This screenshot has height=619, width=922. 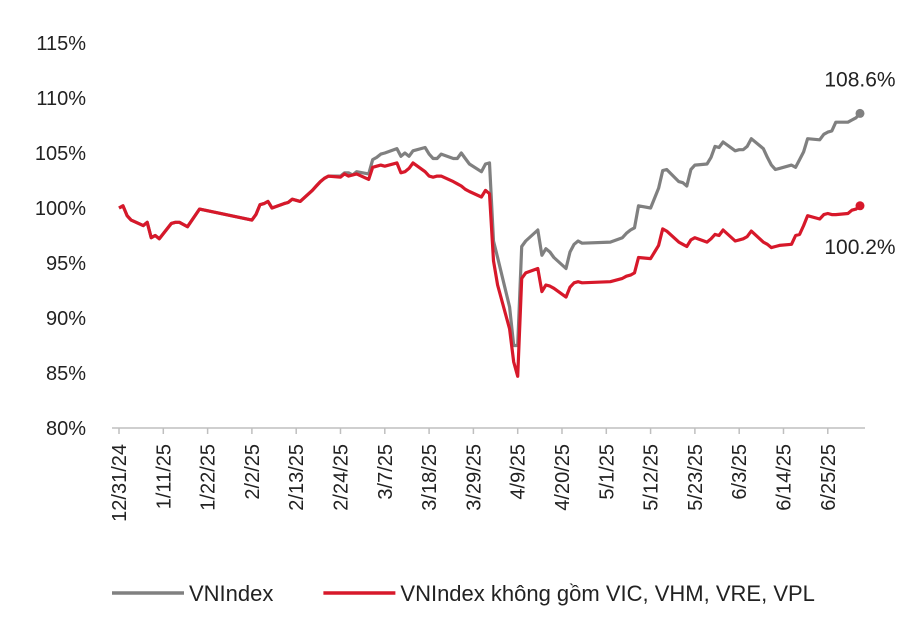 What do you see at coordinates (607, 593) in the screenshot?
I see `legend-label: VNIndex không gồm VIC, VHM, VRE, VPL` at bounding box center [607, 593].